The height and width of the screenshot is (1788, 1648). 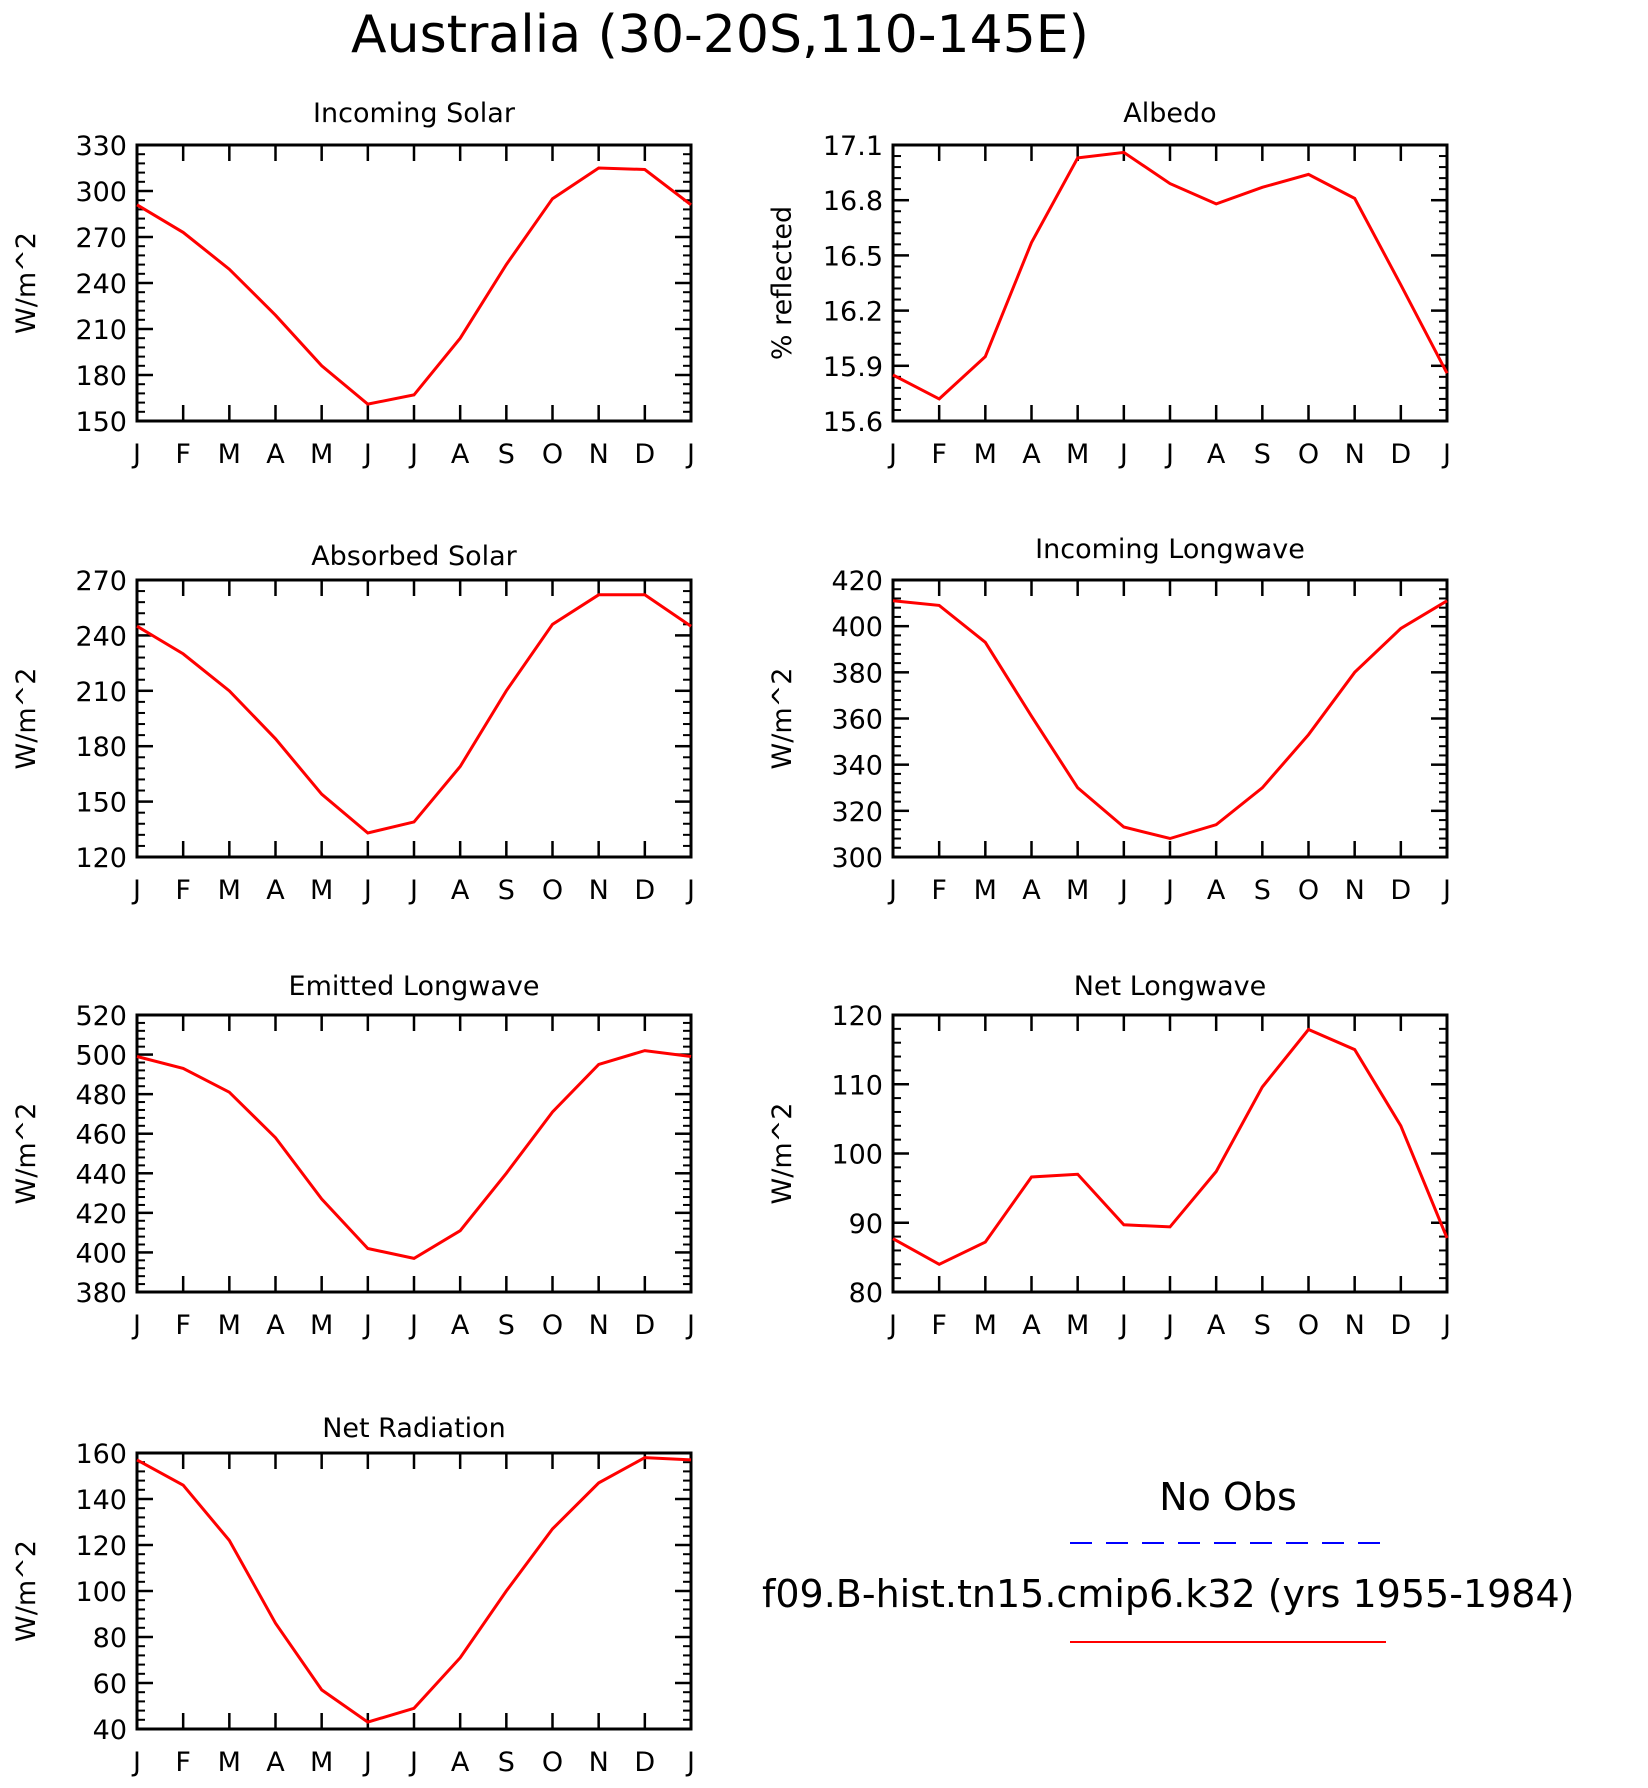 I want to click on y-tick-label: 110, so click(x=857, y=1085).